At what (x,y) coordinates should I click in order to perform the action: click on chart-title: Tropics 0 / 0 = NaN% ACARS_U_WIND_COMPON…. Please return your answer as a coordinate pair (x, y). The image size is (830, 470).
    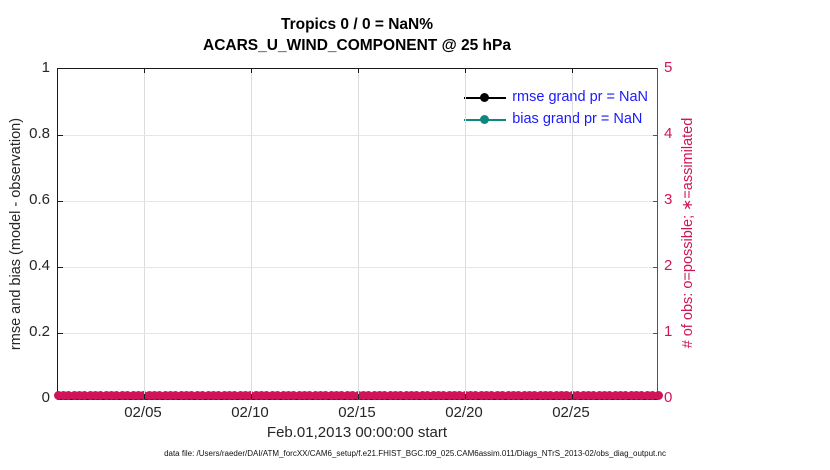
    Looking at the image, I should click on (357, 35).